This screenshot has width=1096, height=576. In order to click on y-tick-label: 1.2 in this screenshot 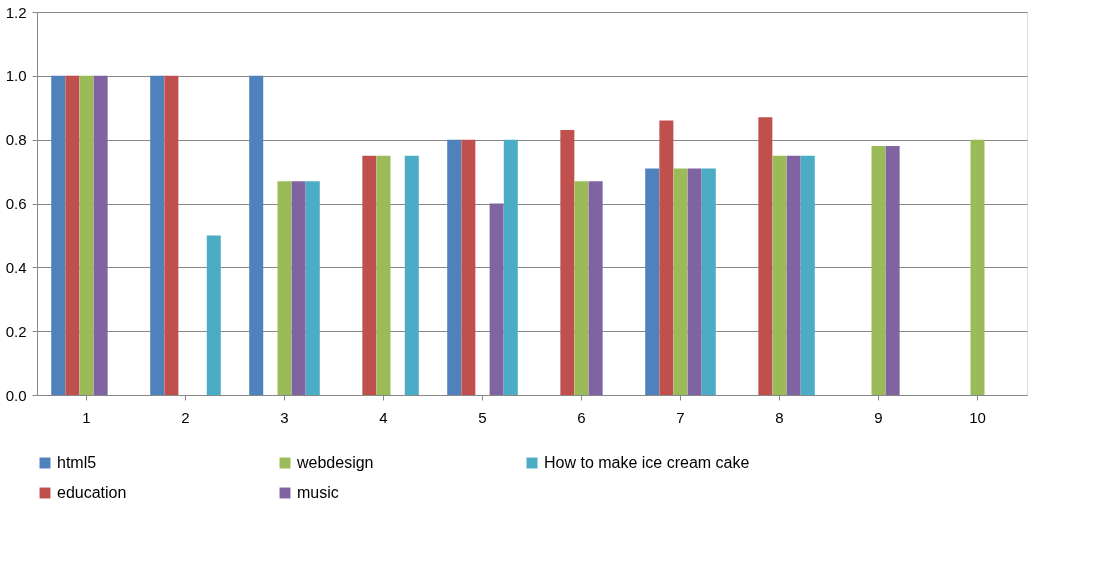, I will do `click(16, 12)`.